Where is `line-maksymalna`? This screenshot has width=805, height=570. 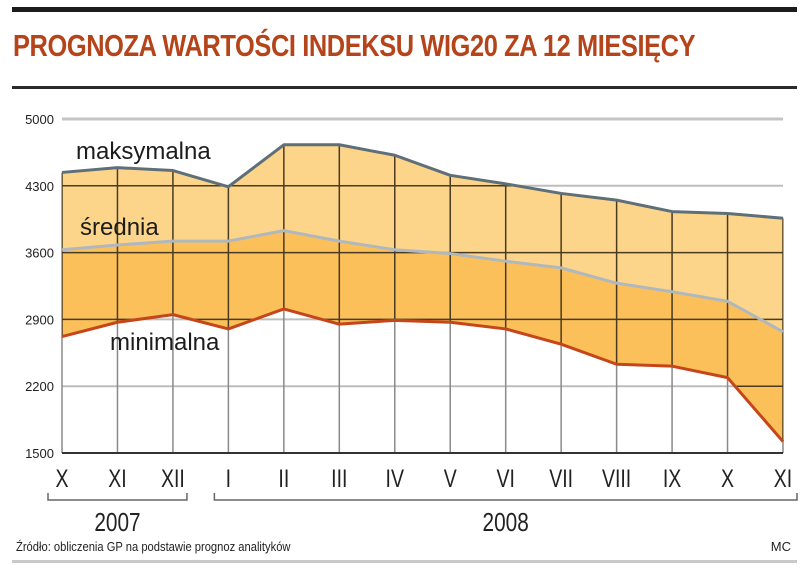 line-maksymalna is located at coordinates (422, 181).